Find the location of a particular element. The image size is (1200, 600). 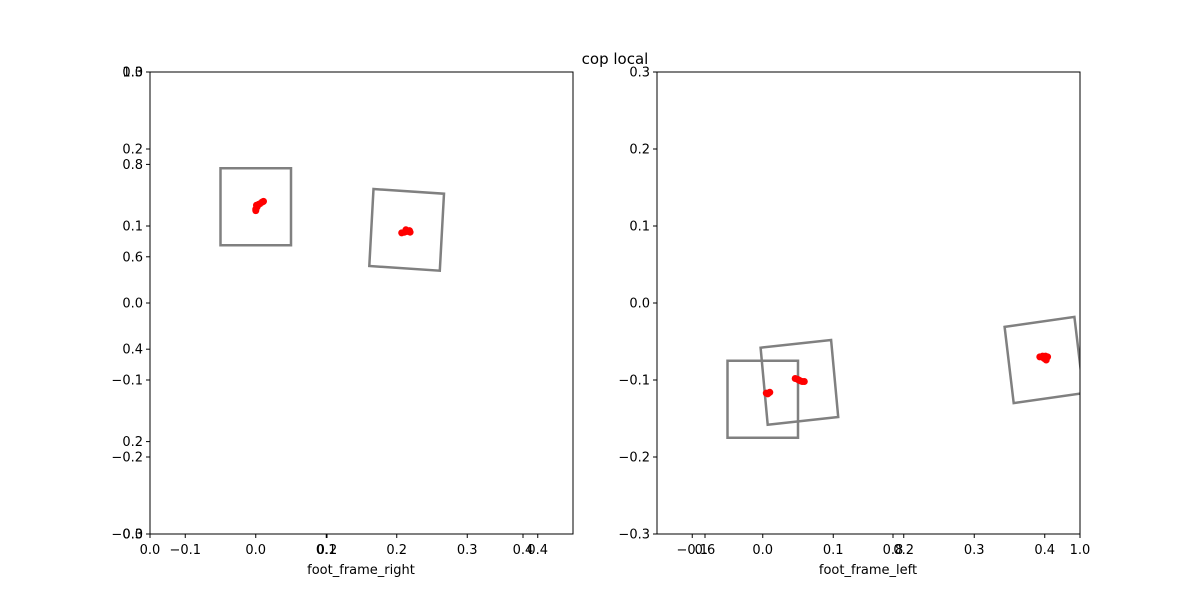

right-y-tick-label: −0.1 is located at coordinates (127, 381).